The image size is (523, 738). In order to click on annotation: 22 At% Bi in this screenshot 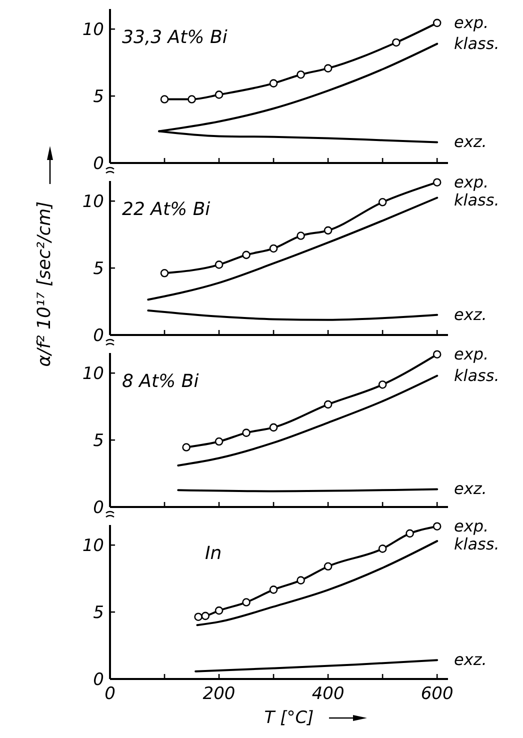, I will do `click(166, 209)`.